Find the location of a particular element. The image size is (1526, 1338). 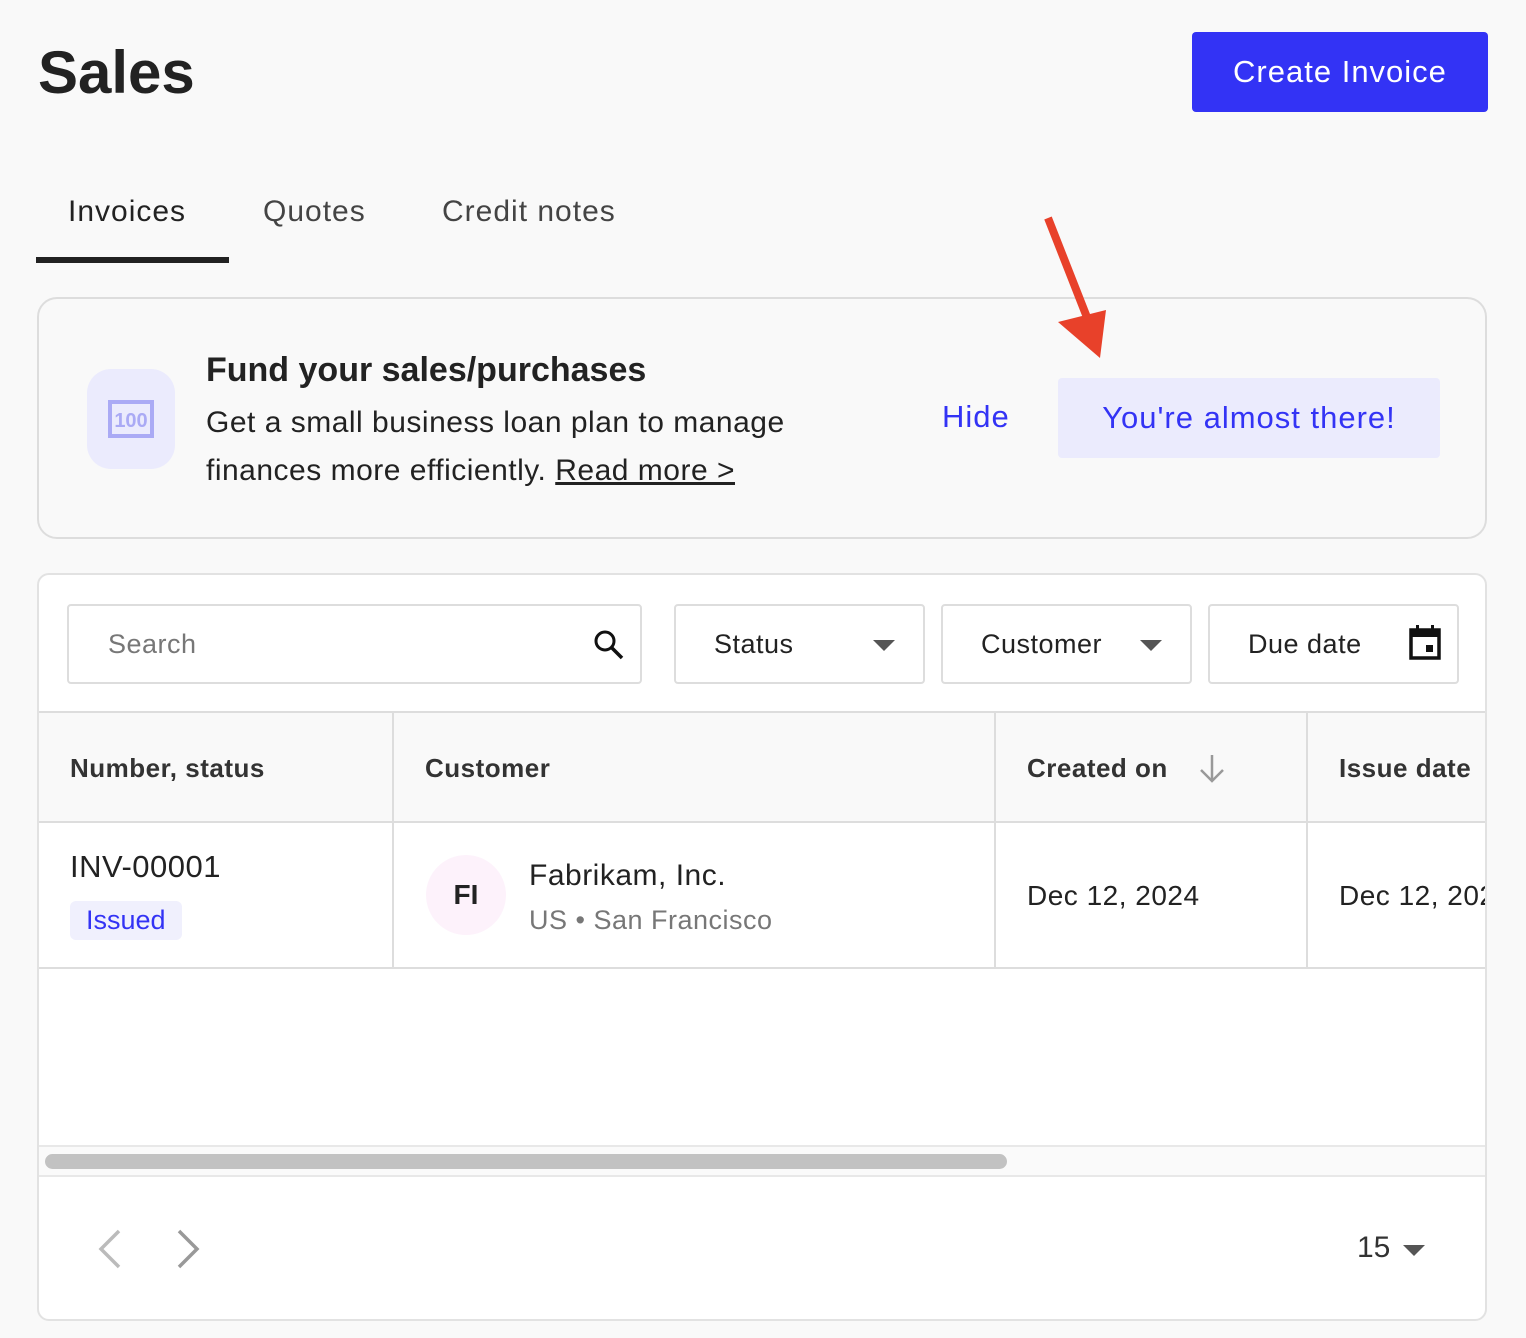

active-tab-indicator is located at coordinates (132, 260).